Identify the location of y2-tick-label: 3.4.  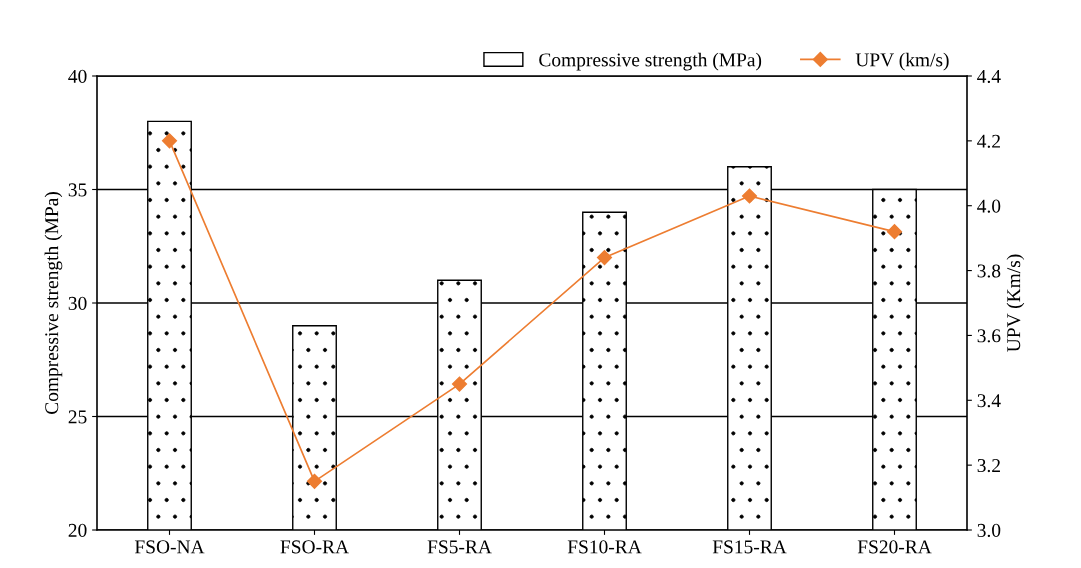
(989, 401).